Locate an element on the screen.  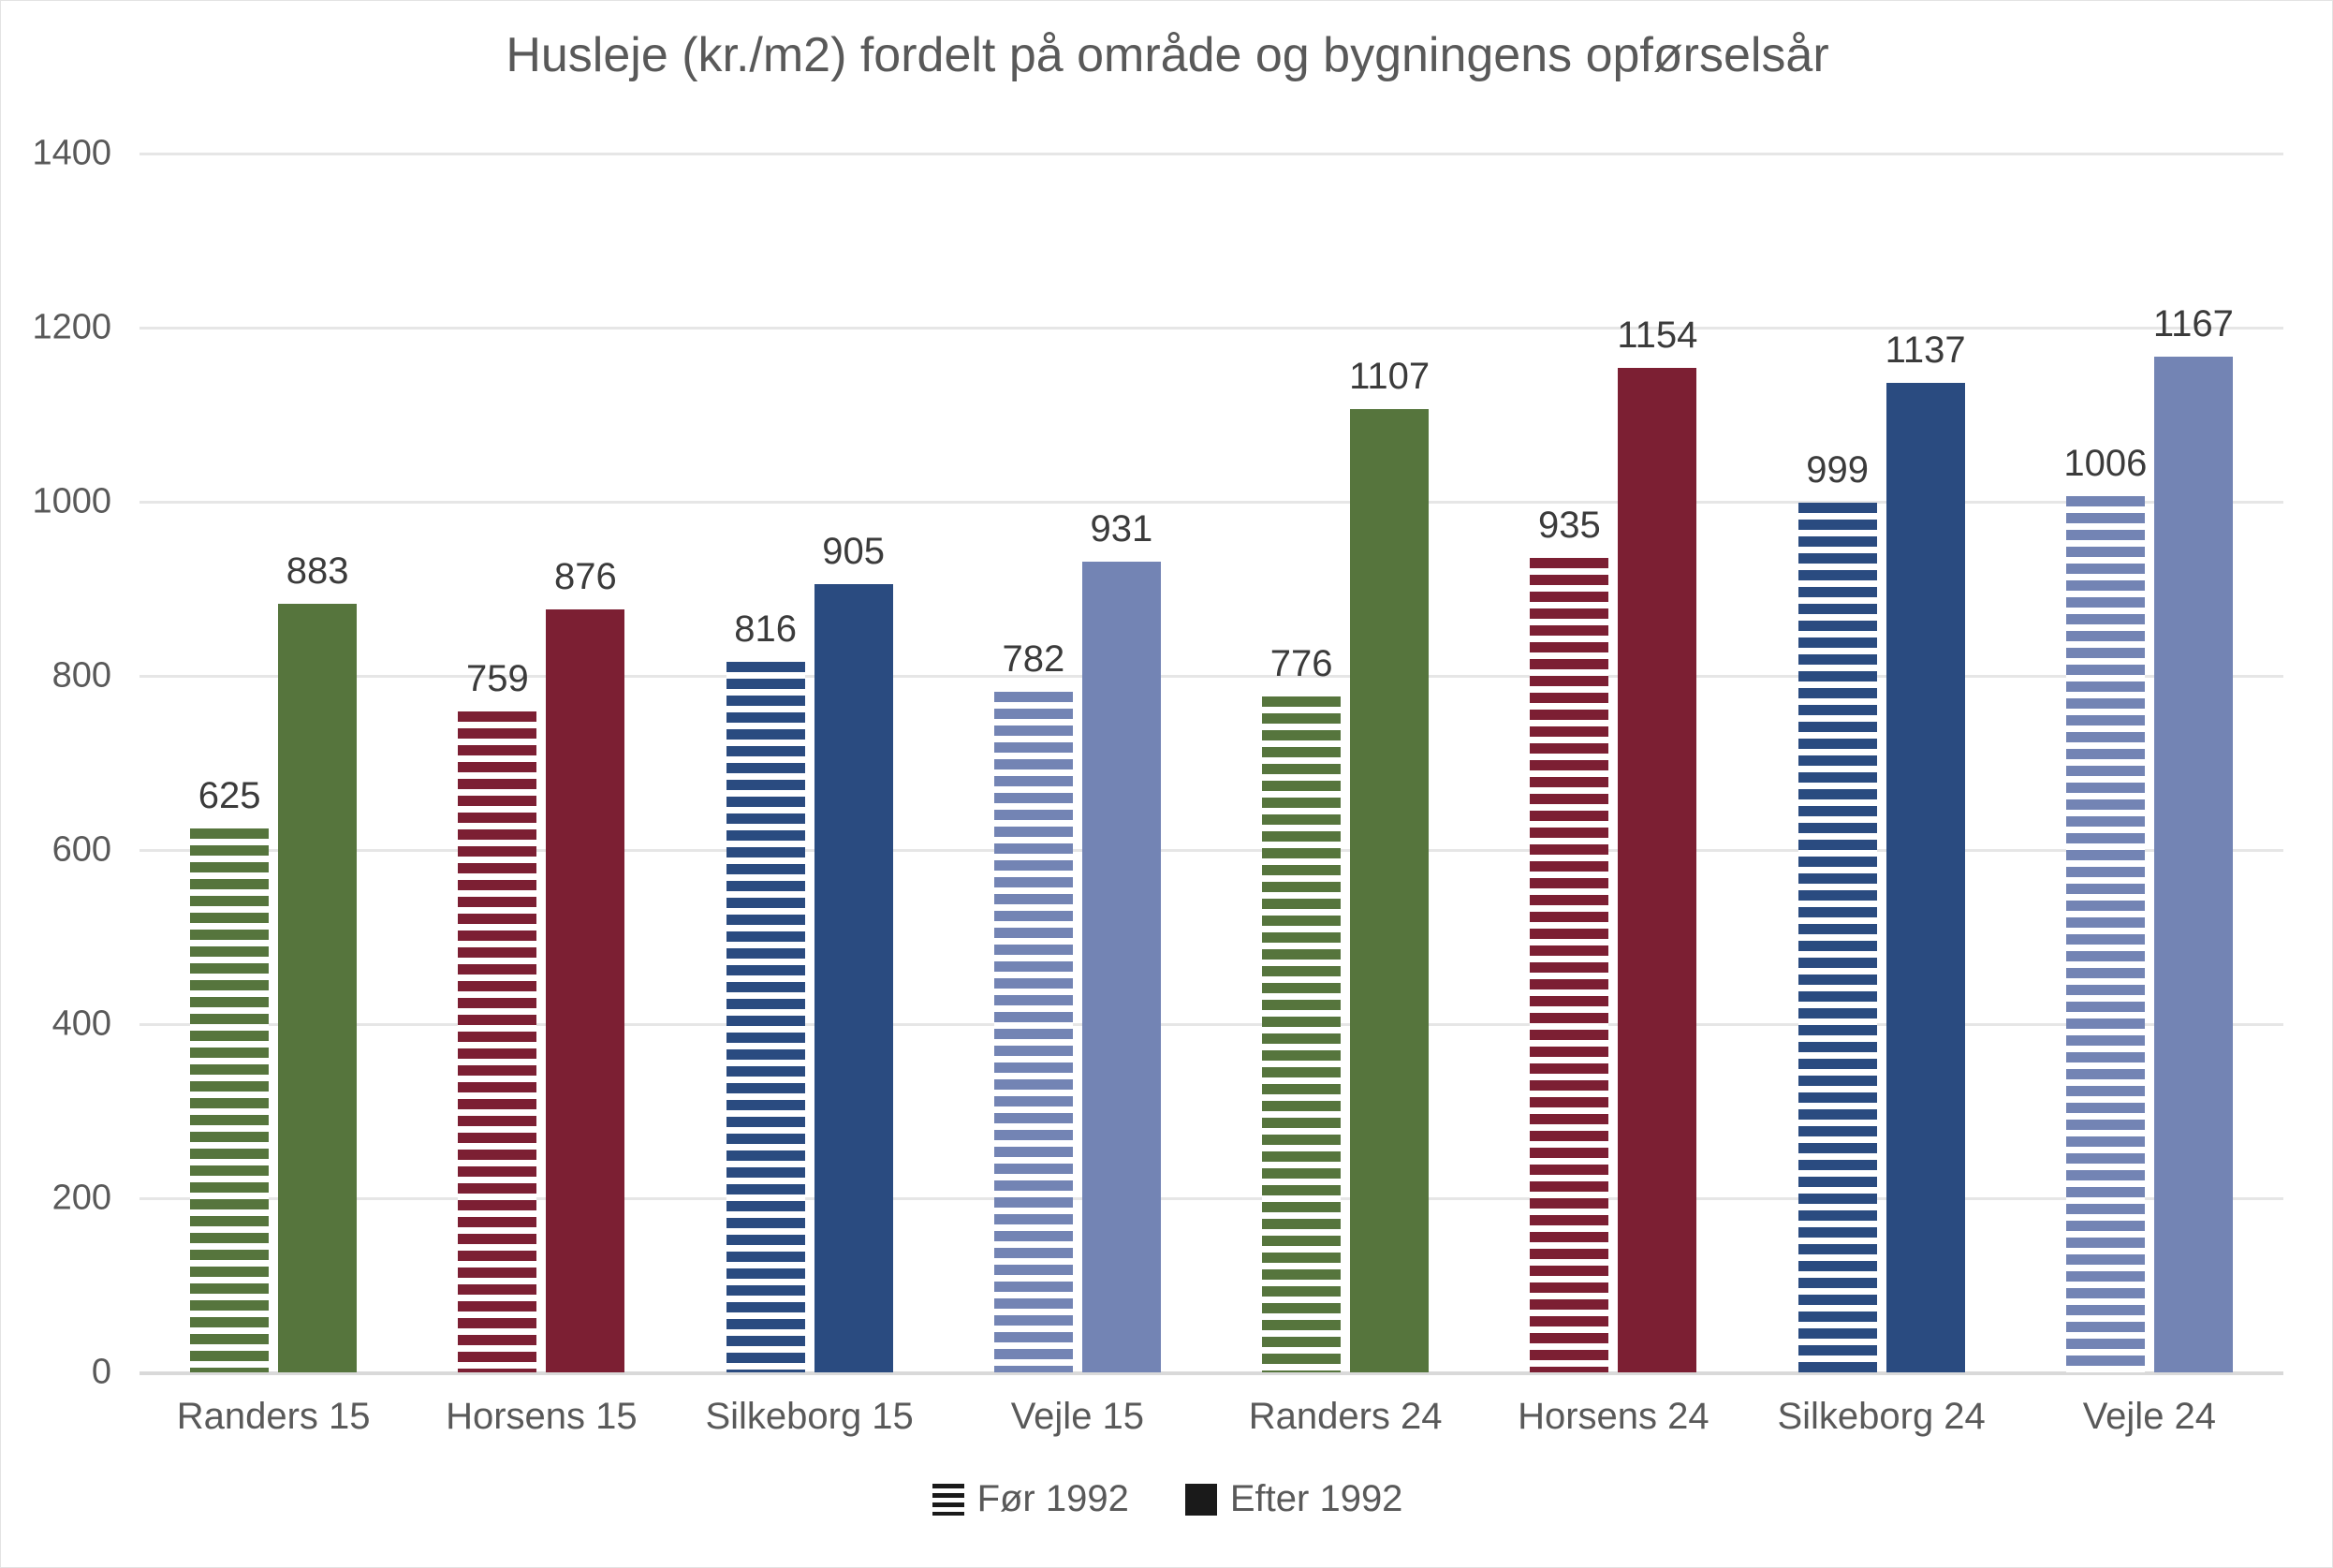
y-axis-tick-label: 1400 is located at coordinates (71, 153).